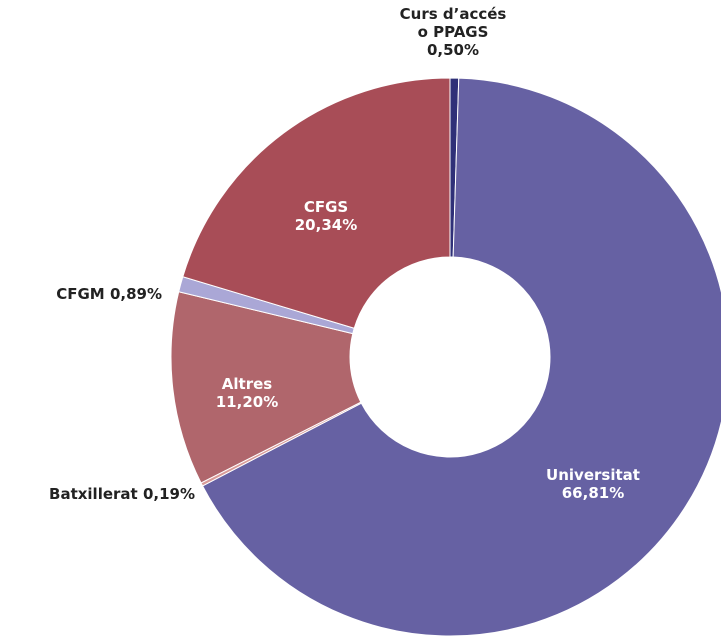 This screenshot has height=639, width=721. I want to click on category-label: Batxillerat, so click(93, 494).